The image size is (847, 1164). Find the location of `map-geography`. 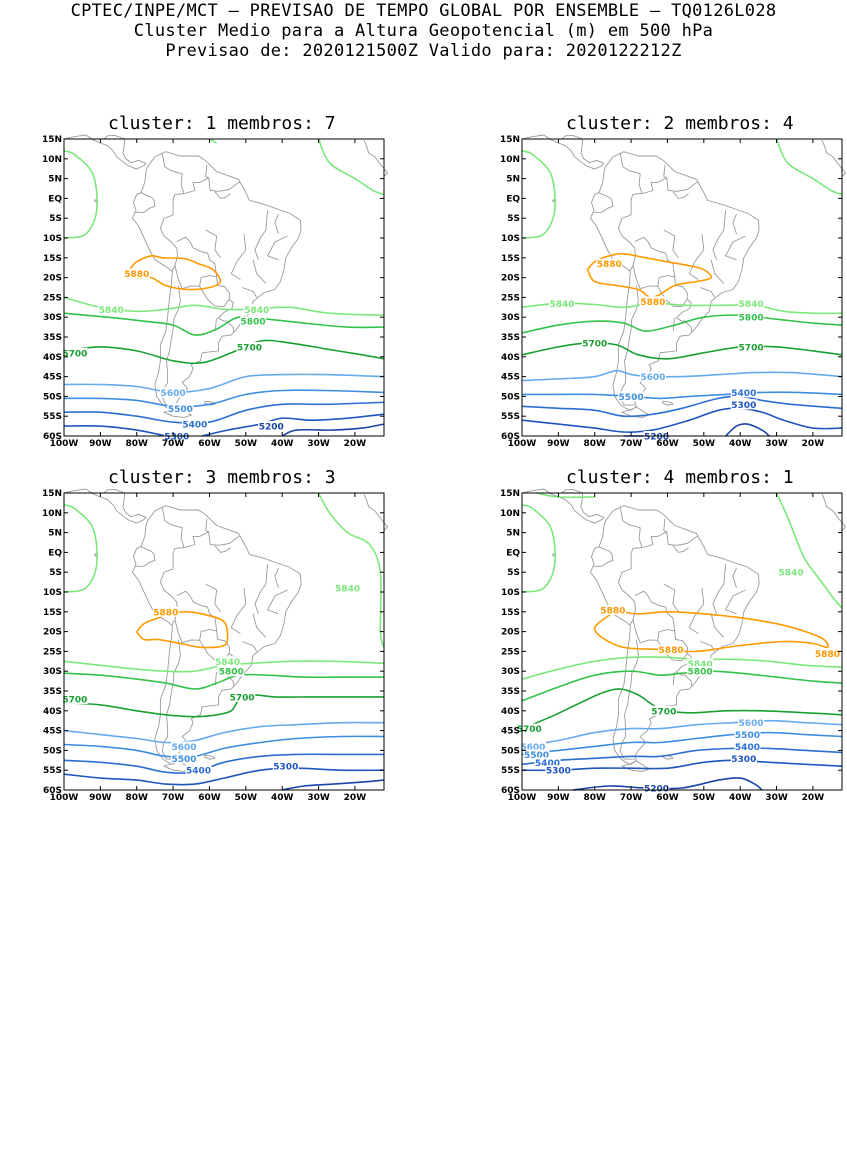

map-geography is located at coordinates (226, 630).